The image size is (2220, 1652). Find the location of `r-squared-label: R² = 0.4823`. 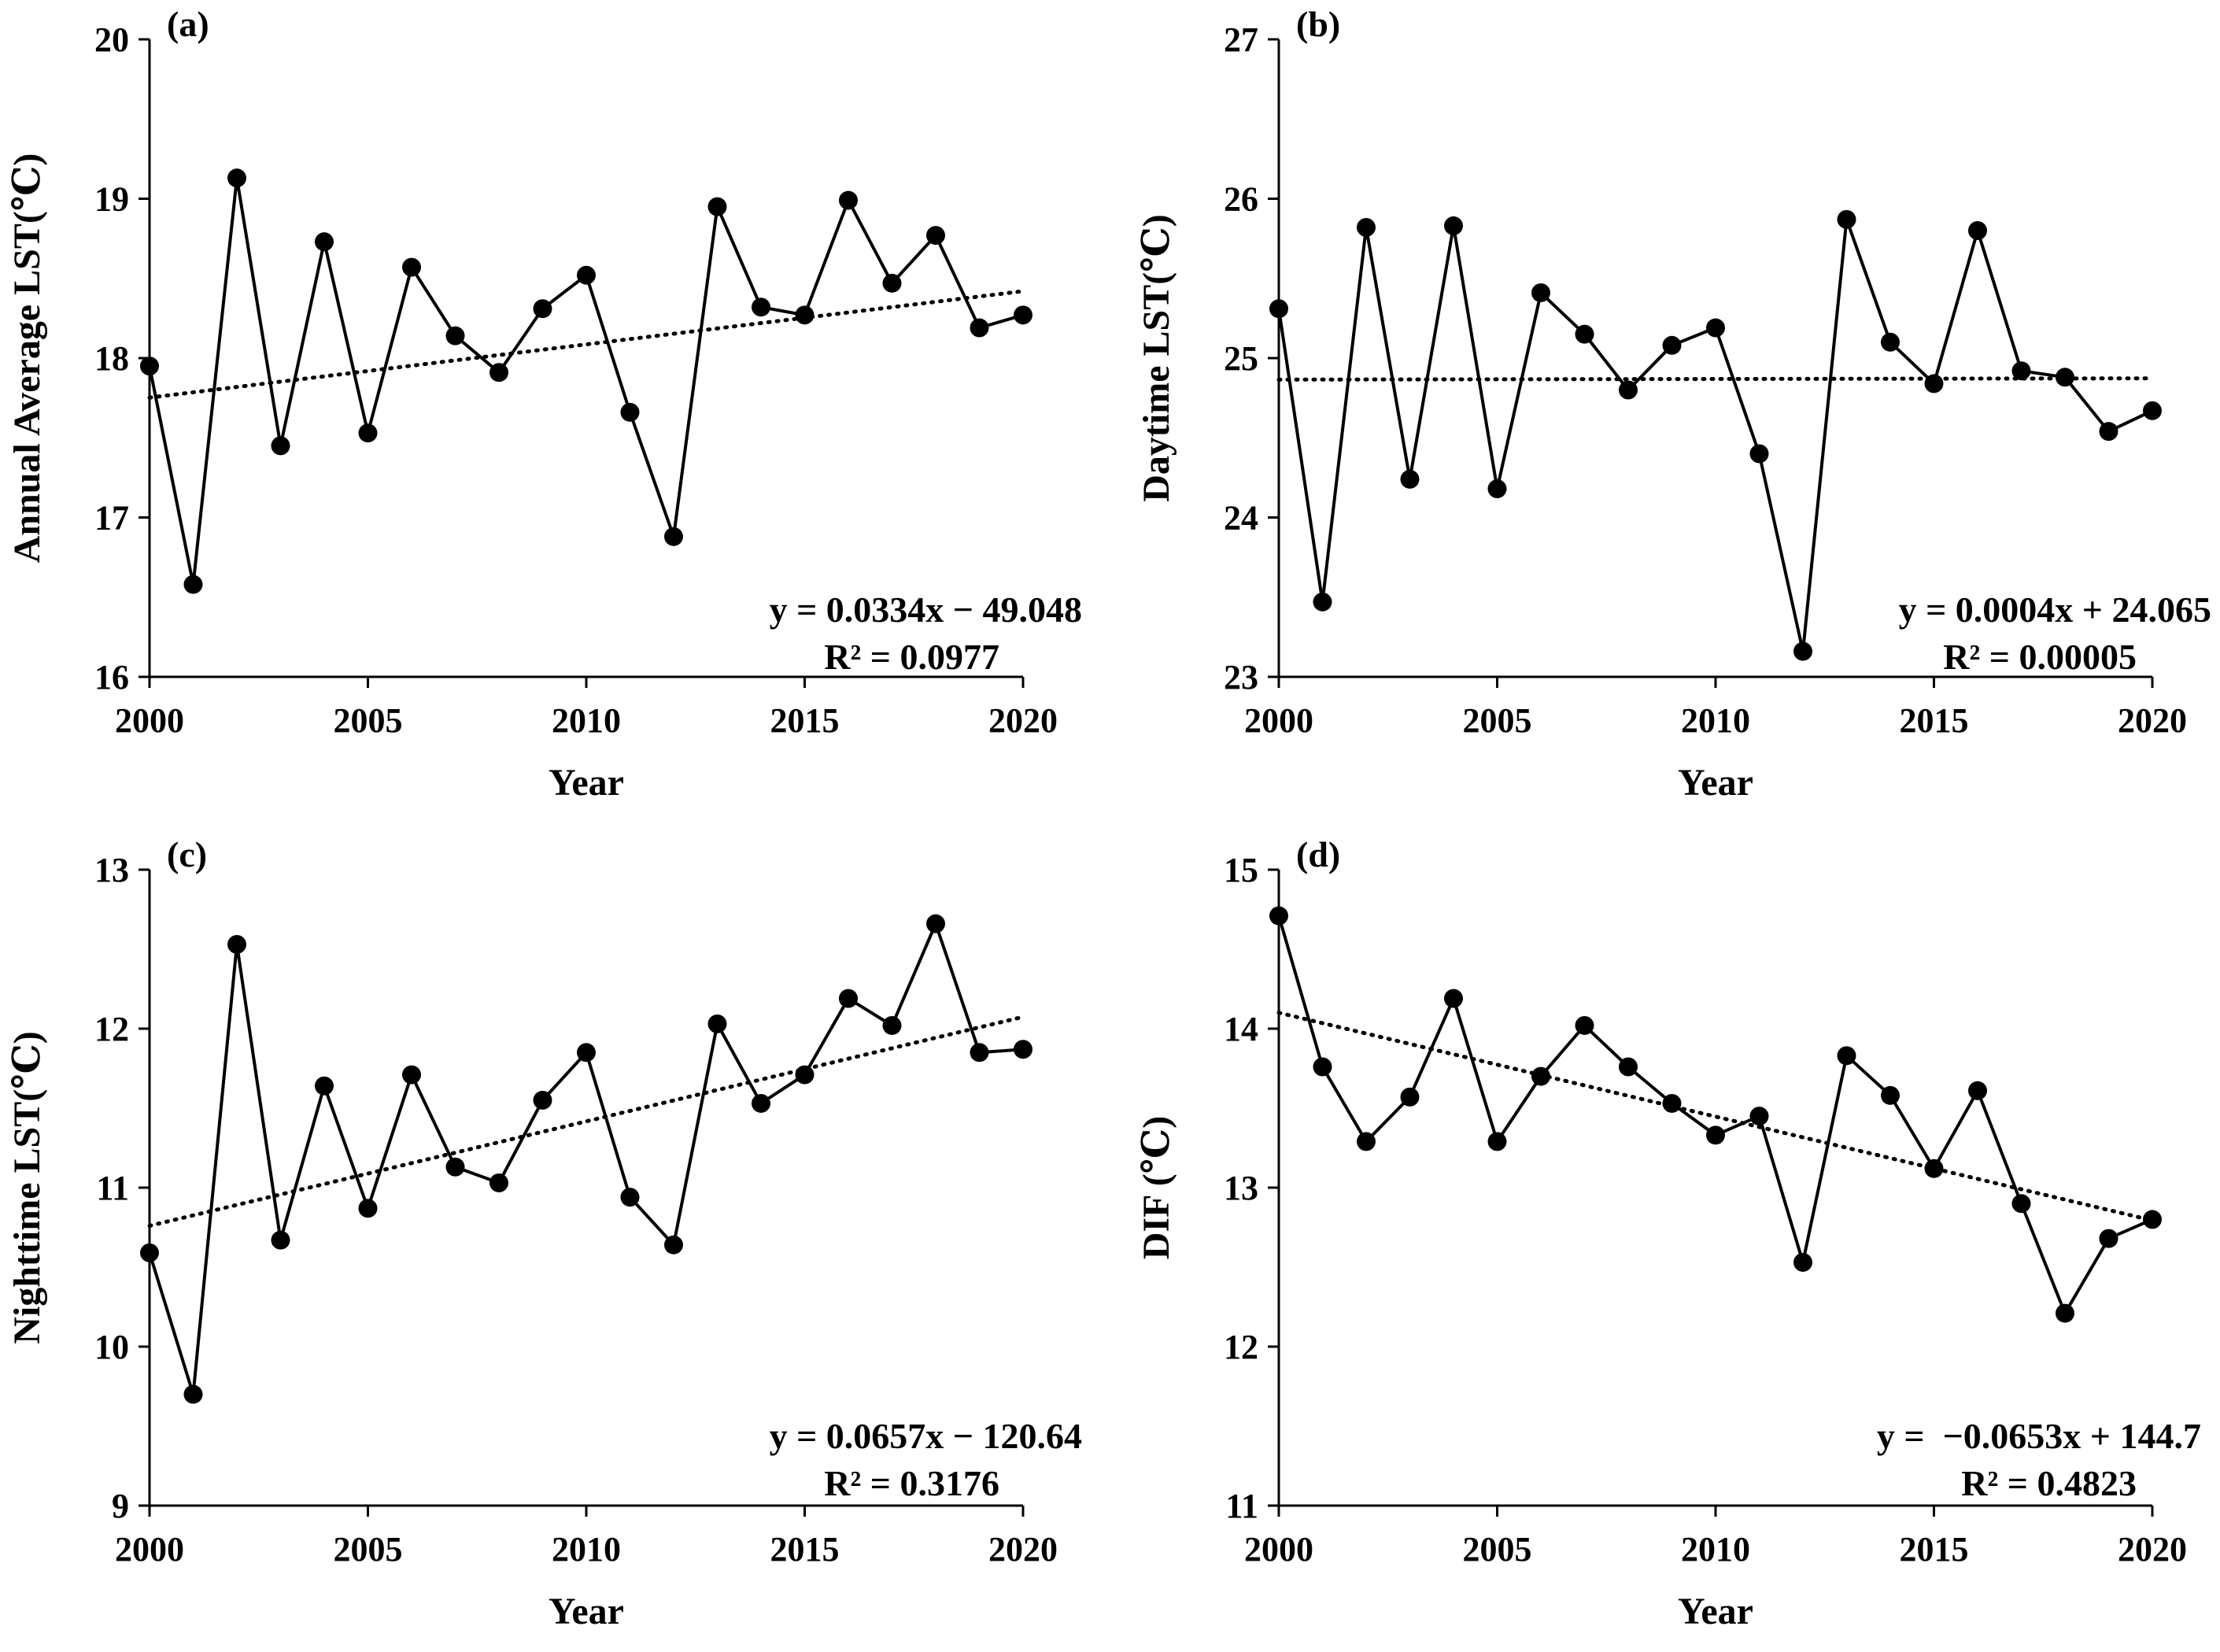

r-squared-label: R² = 0.4823 is located at coordinates (2049, 1483).